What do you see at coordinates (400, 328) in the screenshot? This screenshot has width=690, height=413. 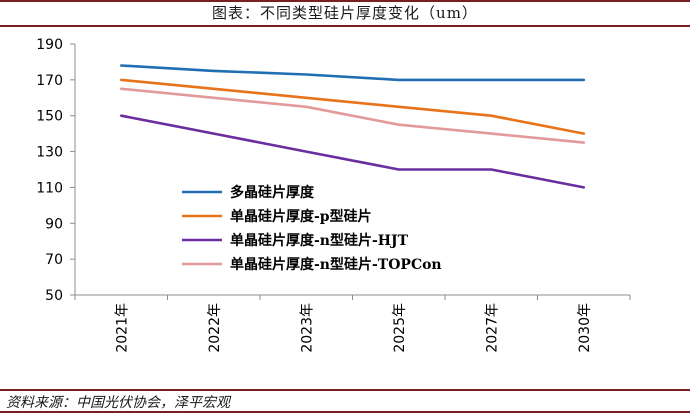 I see `x-tick-label: 2025年` at bounding box center [400, 328].